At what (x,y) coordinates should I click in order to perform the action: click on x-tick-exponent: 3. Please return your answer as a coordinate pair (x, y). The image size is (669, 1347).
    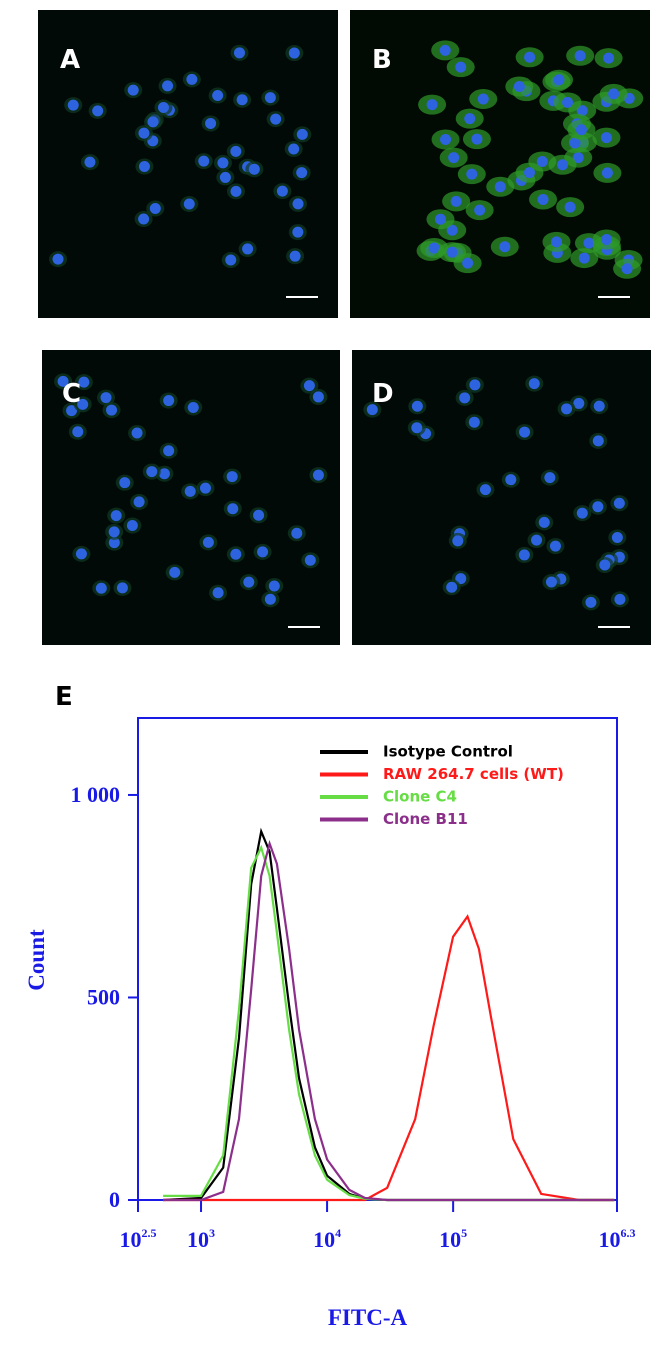
    Looking at the image, I should click on (212, 1233).